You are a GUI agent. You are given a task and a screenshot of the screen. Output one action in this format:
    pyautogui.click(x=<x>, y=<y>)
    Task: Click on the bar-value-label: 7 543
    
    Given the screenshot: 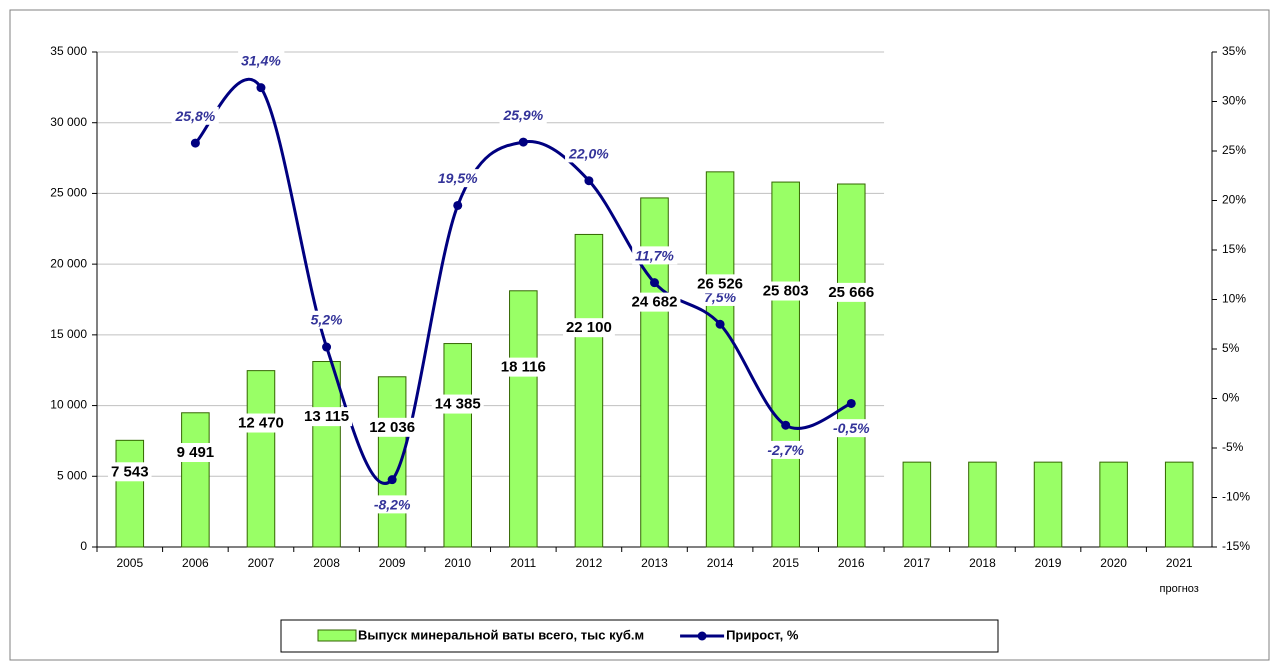 What is the action you would take?
    pyautogui.click(x=130, y=471)
    